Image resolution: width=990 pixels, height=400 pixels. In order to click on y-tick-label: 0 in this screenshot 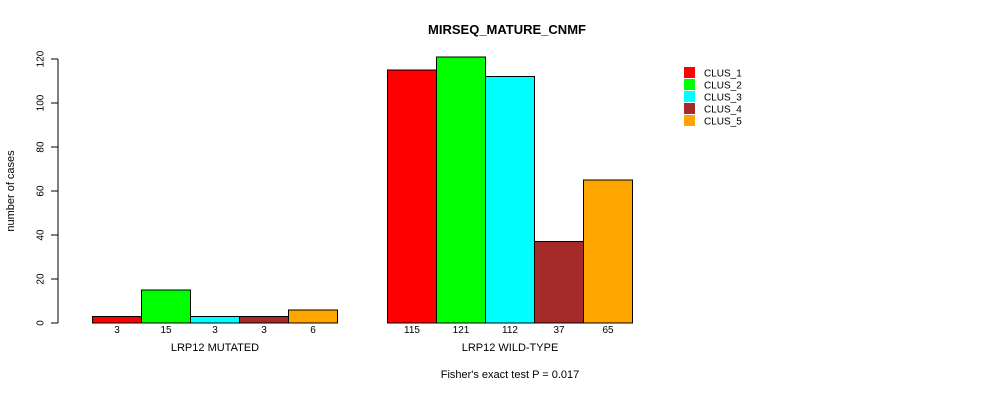, I will do `click(41, 323)`.